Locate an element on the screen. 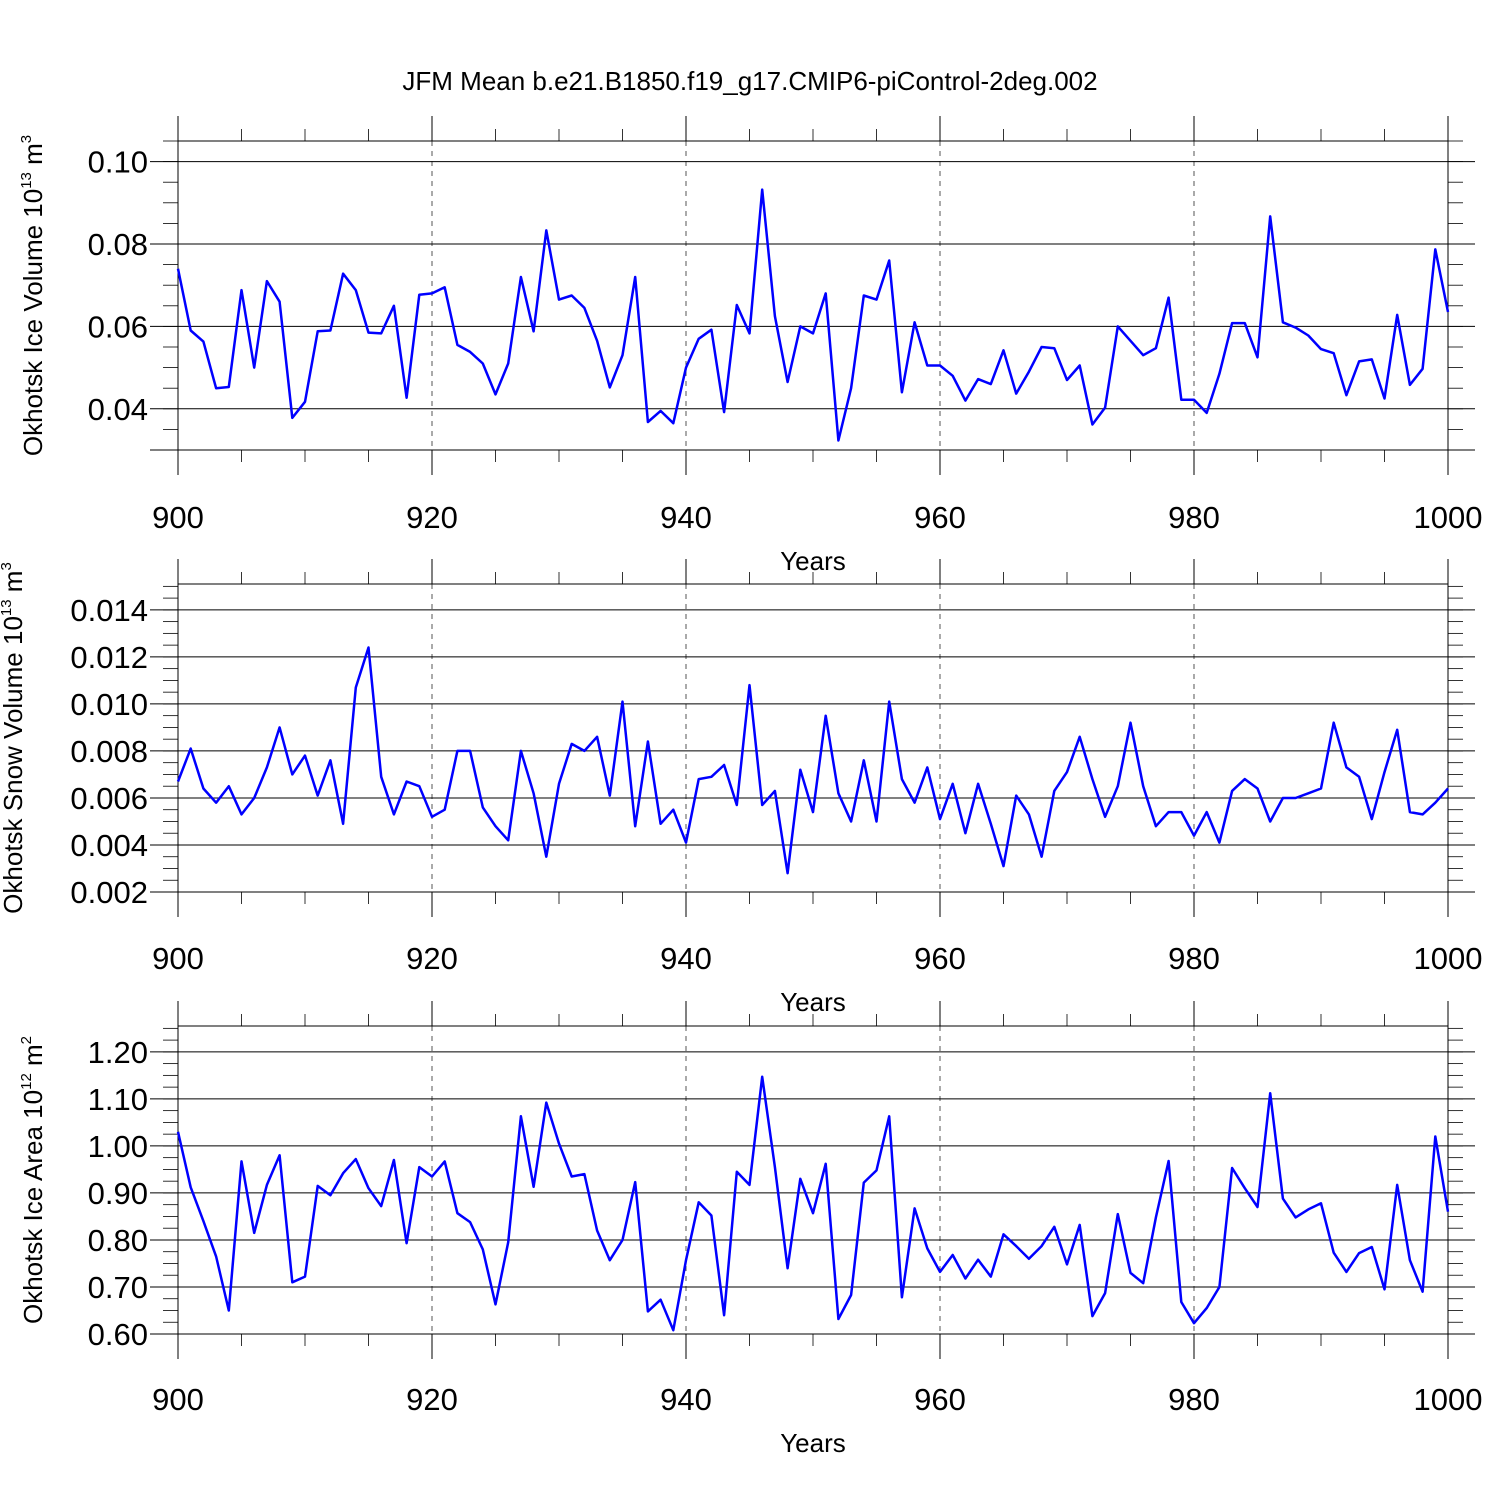 Image resolution: width=1500 pixels, height=1500 pixels. series-line-ice-volume is located at coordinates (813, 315).